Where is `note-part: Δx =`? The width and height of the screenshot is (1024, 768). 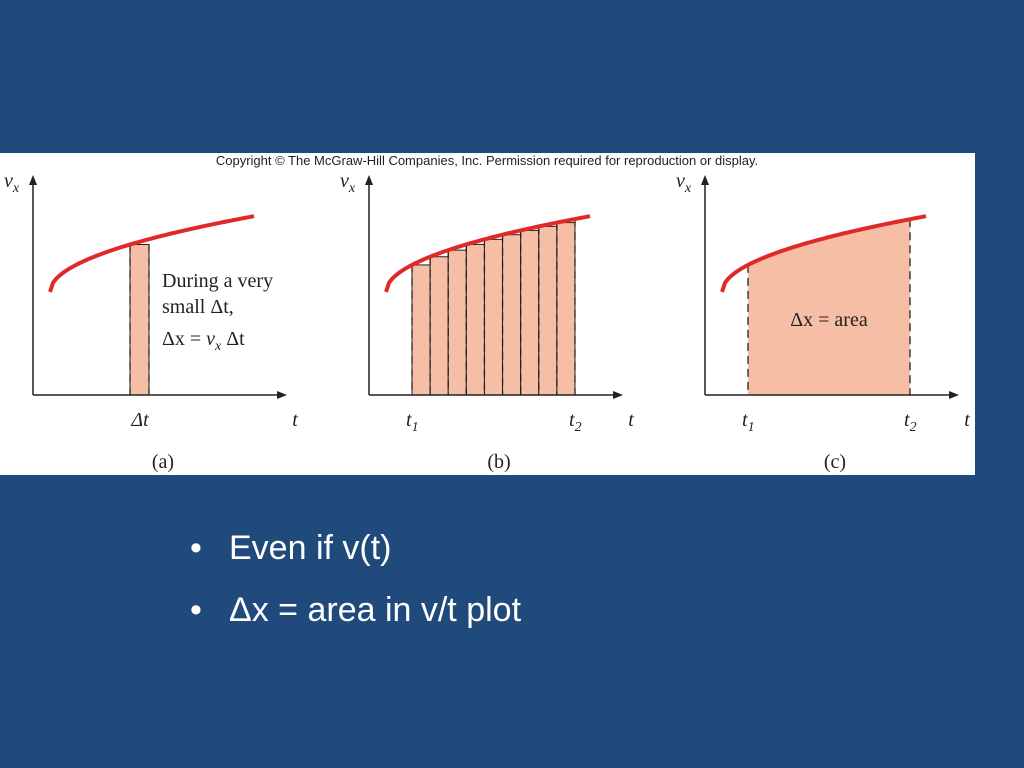 note-part: Δx = is located at coordinates (184, 339).